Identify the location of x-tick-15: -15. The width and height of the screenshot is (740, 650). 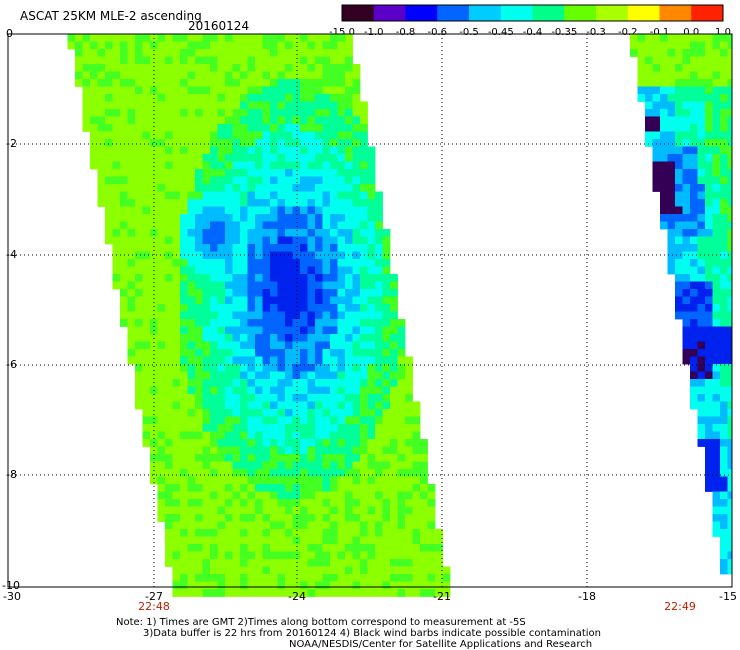
(728, 596).